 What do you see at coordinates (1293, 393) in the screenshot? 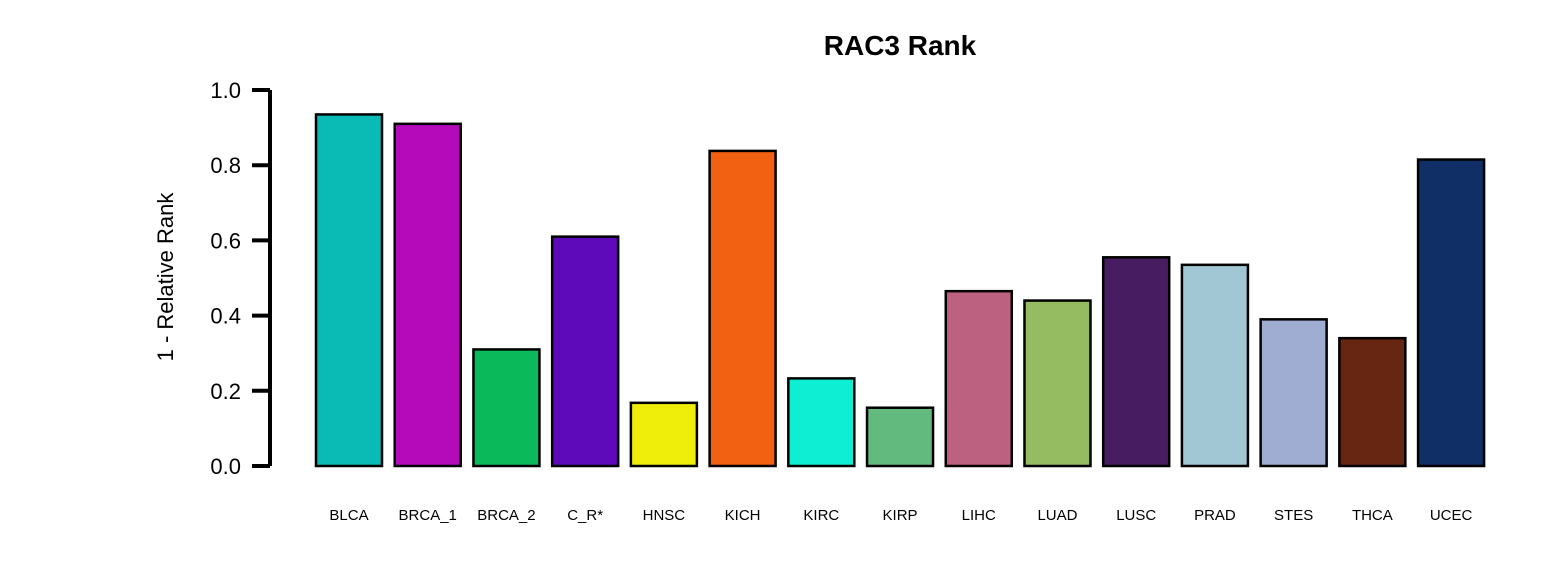
I see `bar-stes` at bounding box center [1293, 393].